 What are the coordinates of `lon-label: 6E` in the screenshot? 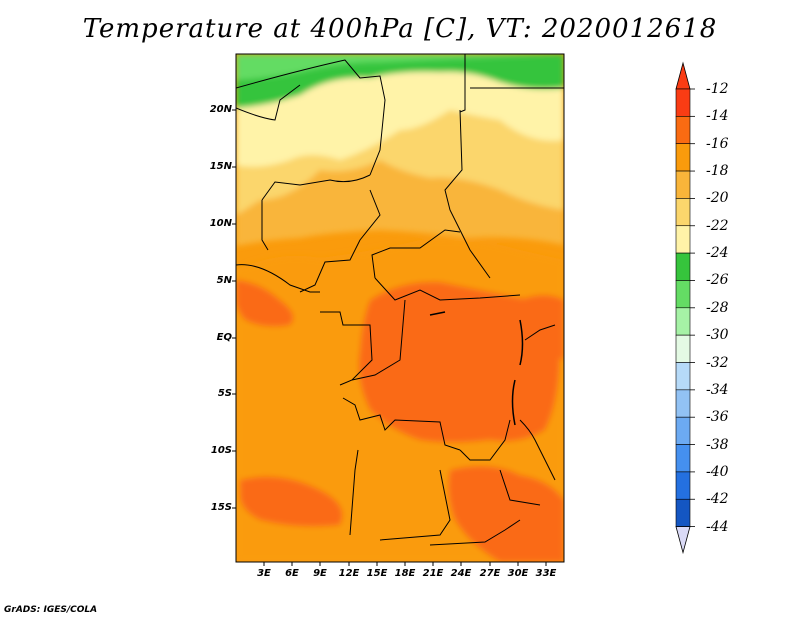 It's located at (292, 573).